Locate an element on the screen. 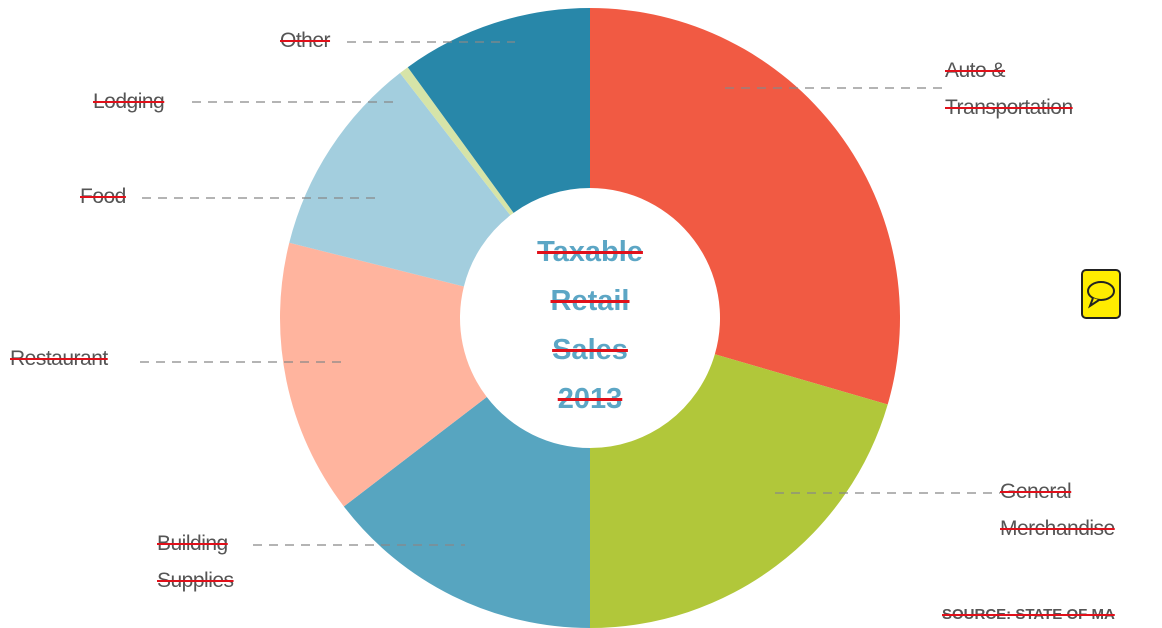 Image resolution: width=1162 pixels, height=628 pixels. category-label: Auto & Transportation is located at coordinates (1009, 89).